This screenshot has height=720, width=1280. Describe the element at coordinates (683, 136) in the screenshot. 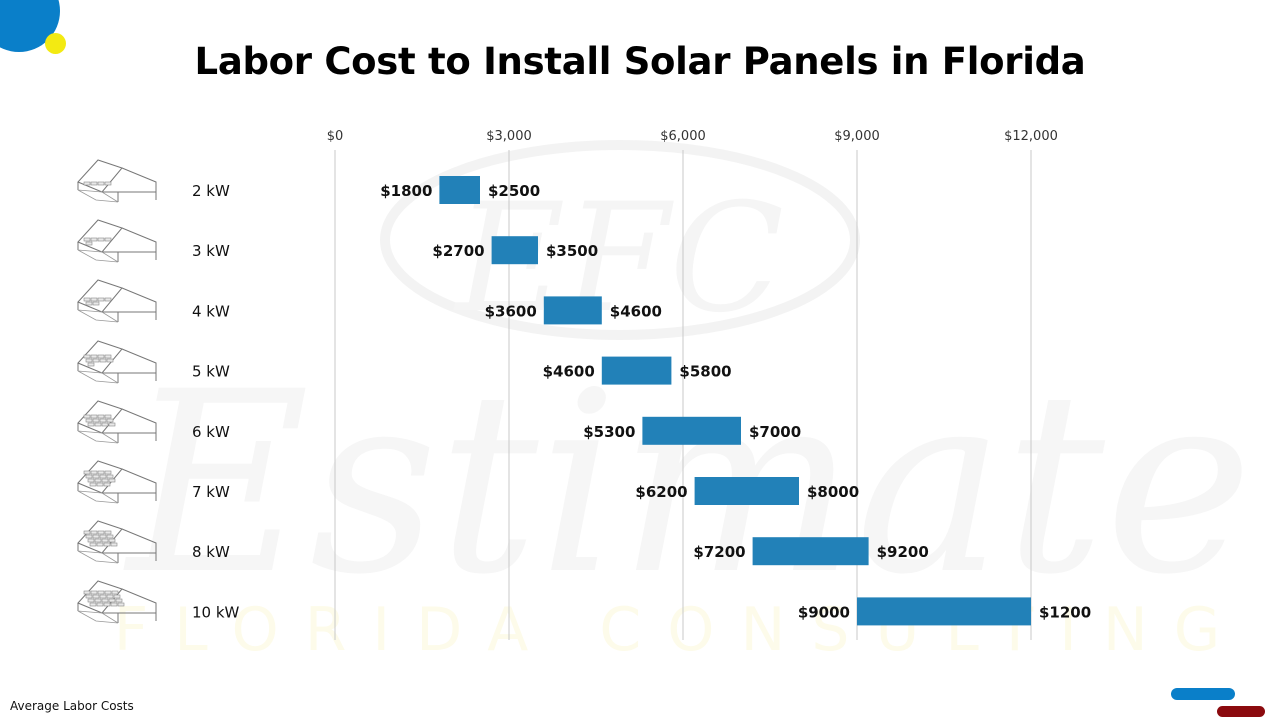

I see `x-tick-label: $6,000` at that location.